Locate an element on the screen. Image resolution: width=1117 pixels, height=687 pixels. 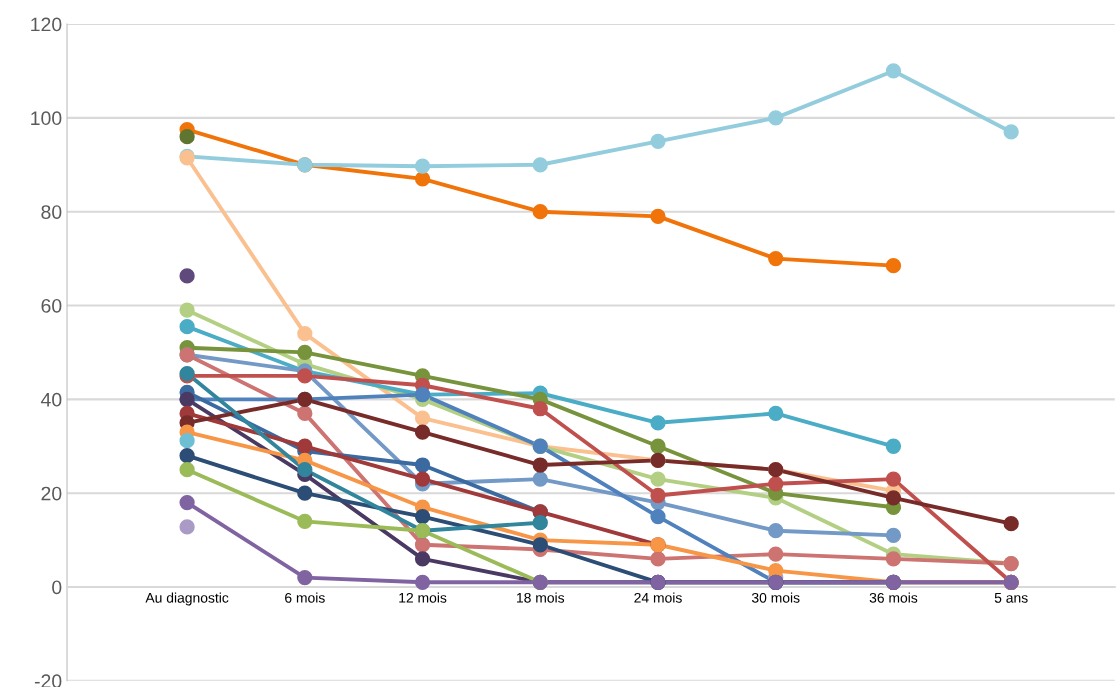
x-tick-label: 18 mois is located at coordinates (541, 597).